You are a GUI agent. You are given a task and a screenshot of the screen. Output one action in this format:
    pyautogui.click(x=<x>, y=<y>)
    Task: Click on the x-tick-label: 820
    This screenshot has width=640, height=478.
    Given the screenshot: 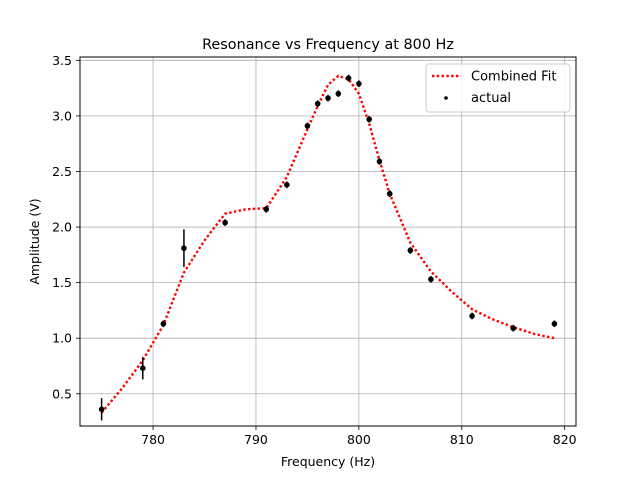 What is the action you would take?
    pyautogui.click(x=565, y=439)
    